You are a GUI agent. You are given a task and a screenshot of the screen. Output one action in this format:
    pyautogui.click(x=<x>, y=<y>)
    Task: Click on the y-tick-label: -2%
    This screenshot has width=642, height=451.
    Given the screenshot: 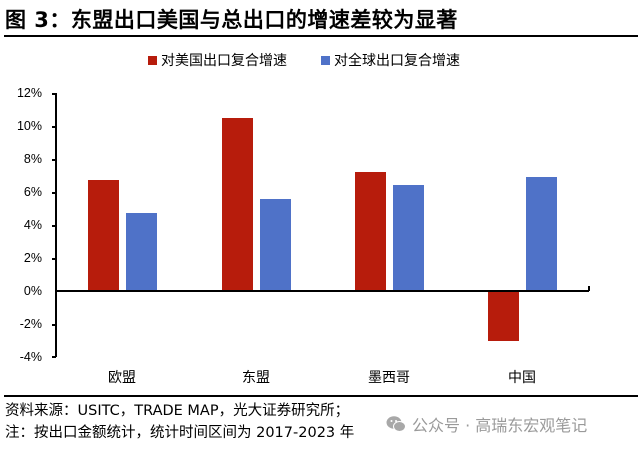 What is the action you would take?
    pyautogui.click(x=30, y=324)
    